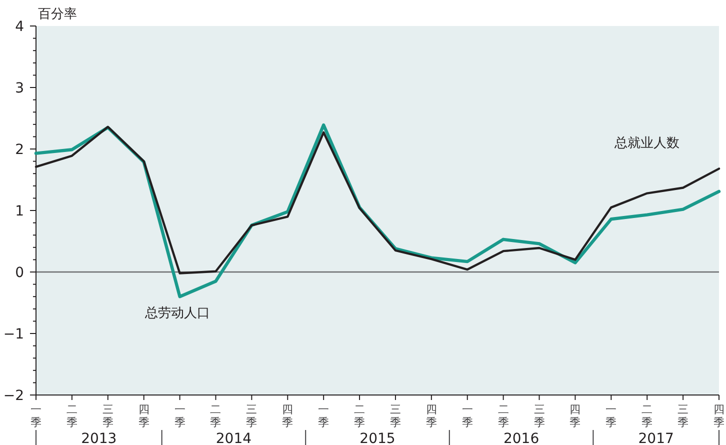 Image resolution: width=726 pixels, height=445 pixels. Describe the element at coordinates (13, 396) in the screenshot. I see `y-tick-label: −2` at that location.